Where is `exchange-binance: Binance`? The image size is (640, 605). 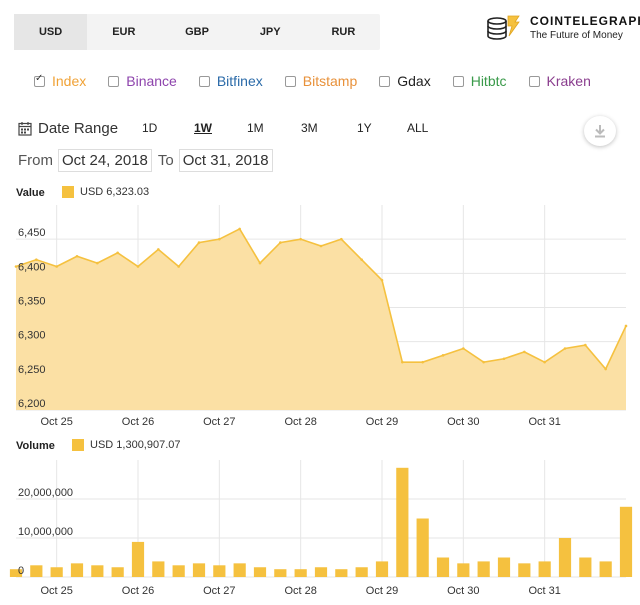 exchange-binance: Binance is located at coordinates (142, 81).